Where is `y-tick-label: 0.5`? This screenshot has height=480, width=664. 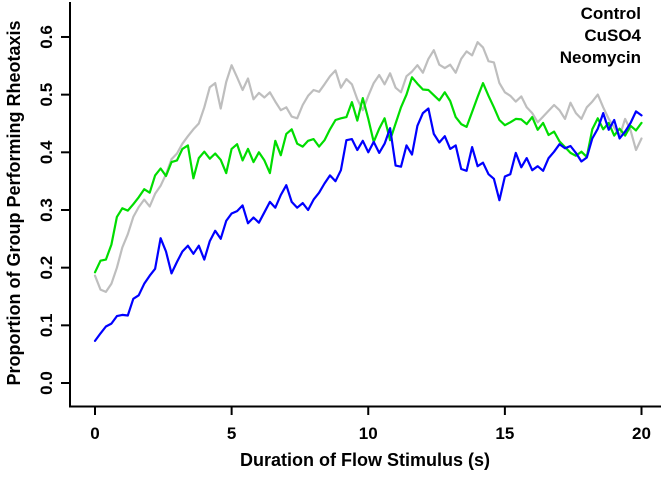
y-tick-label: 0.5 is located at coordinates (46, 95).